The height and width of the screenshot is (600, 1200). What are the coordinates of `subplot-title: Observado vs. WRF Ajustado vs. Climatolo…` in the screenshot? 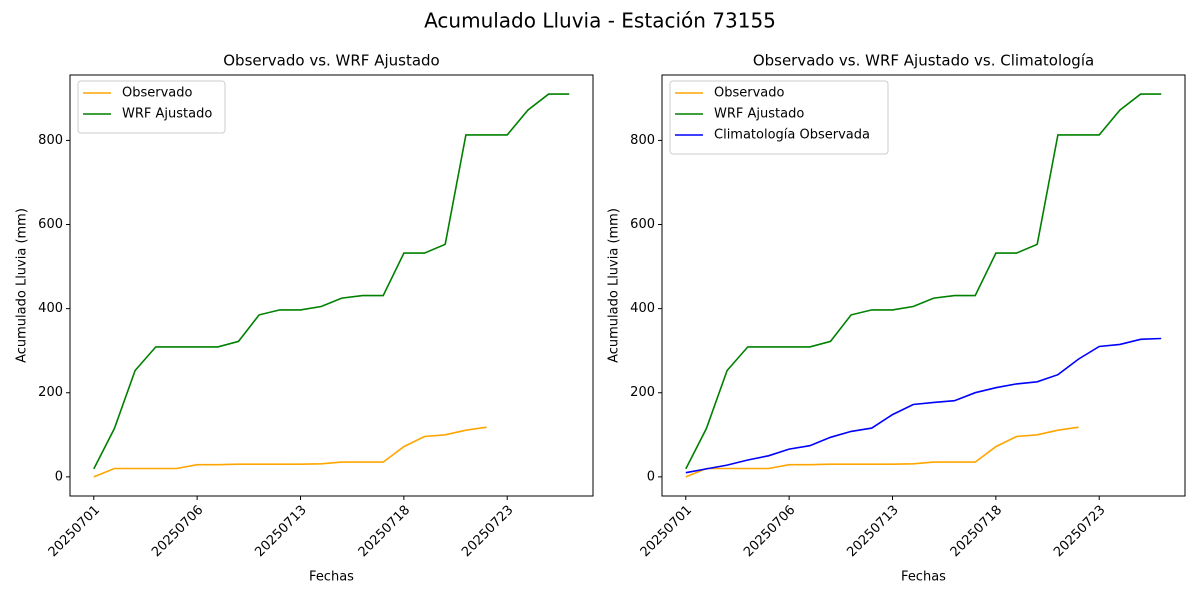 It's located at (923, 61).